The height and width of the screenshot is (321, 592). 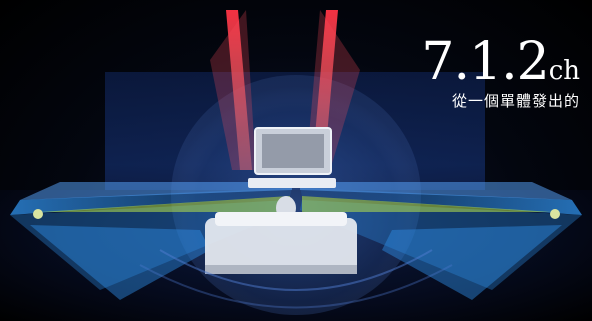 What do you see at coordinates (165, 204) in the screenshot?
I see `front-beam-left` at bounding box center [165, 204].